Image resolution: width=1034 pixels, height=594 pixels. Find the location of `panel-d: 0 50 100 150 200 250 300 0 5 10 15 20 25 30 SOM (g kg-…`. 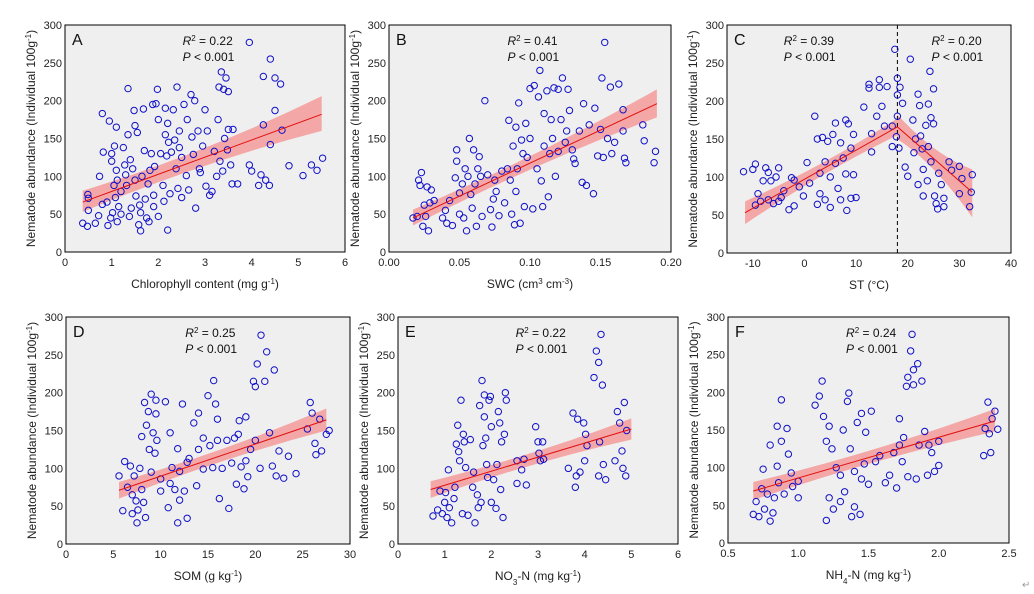

panel-d: 0 50 100 150 200 250 300 0 5 10 15 20 25 30 SOM (g kg-… is located at coordinates (191, 447).